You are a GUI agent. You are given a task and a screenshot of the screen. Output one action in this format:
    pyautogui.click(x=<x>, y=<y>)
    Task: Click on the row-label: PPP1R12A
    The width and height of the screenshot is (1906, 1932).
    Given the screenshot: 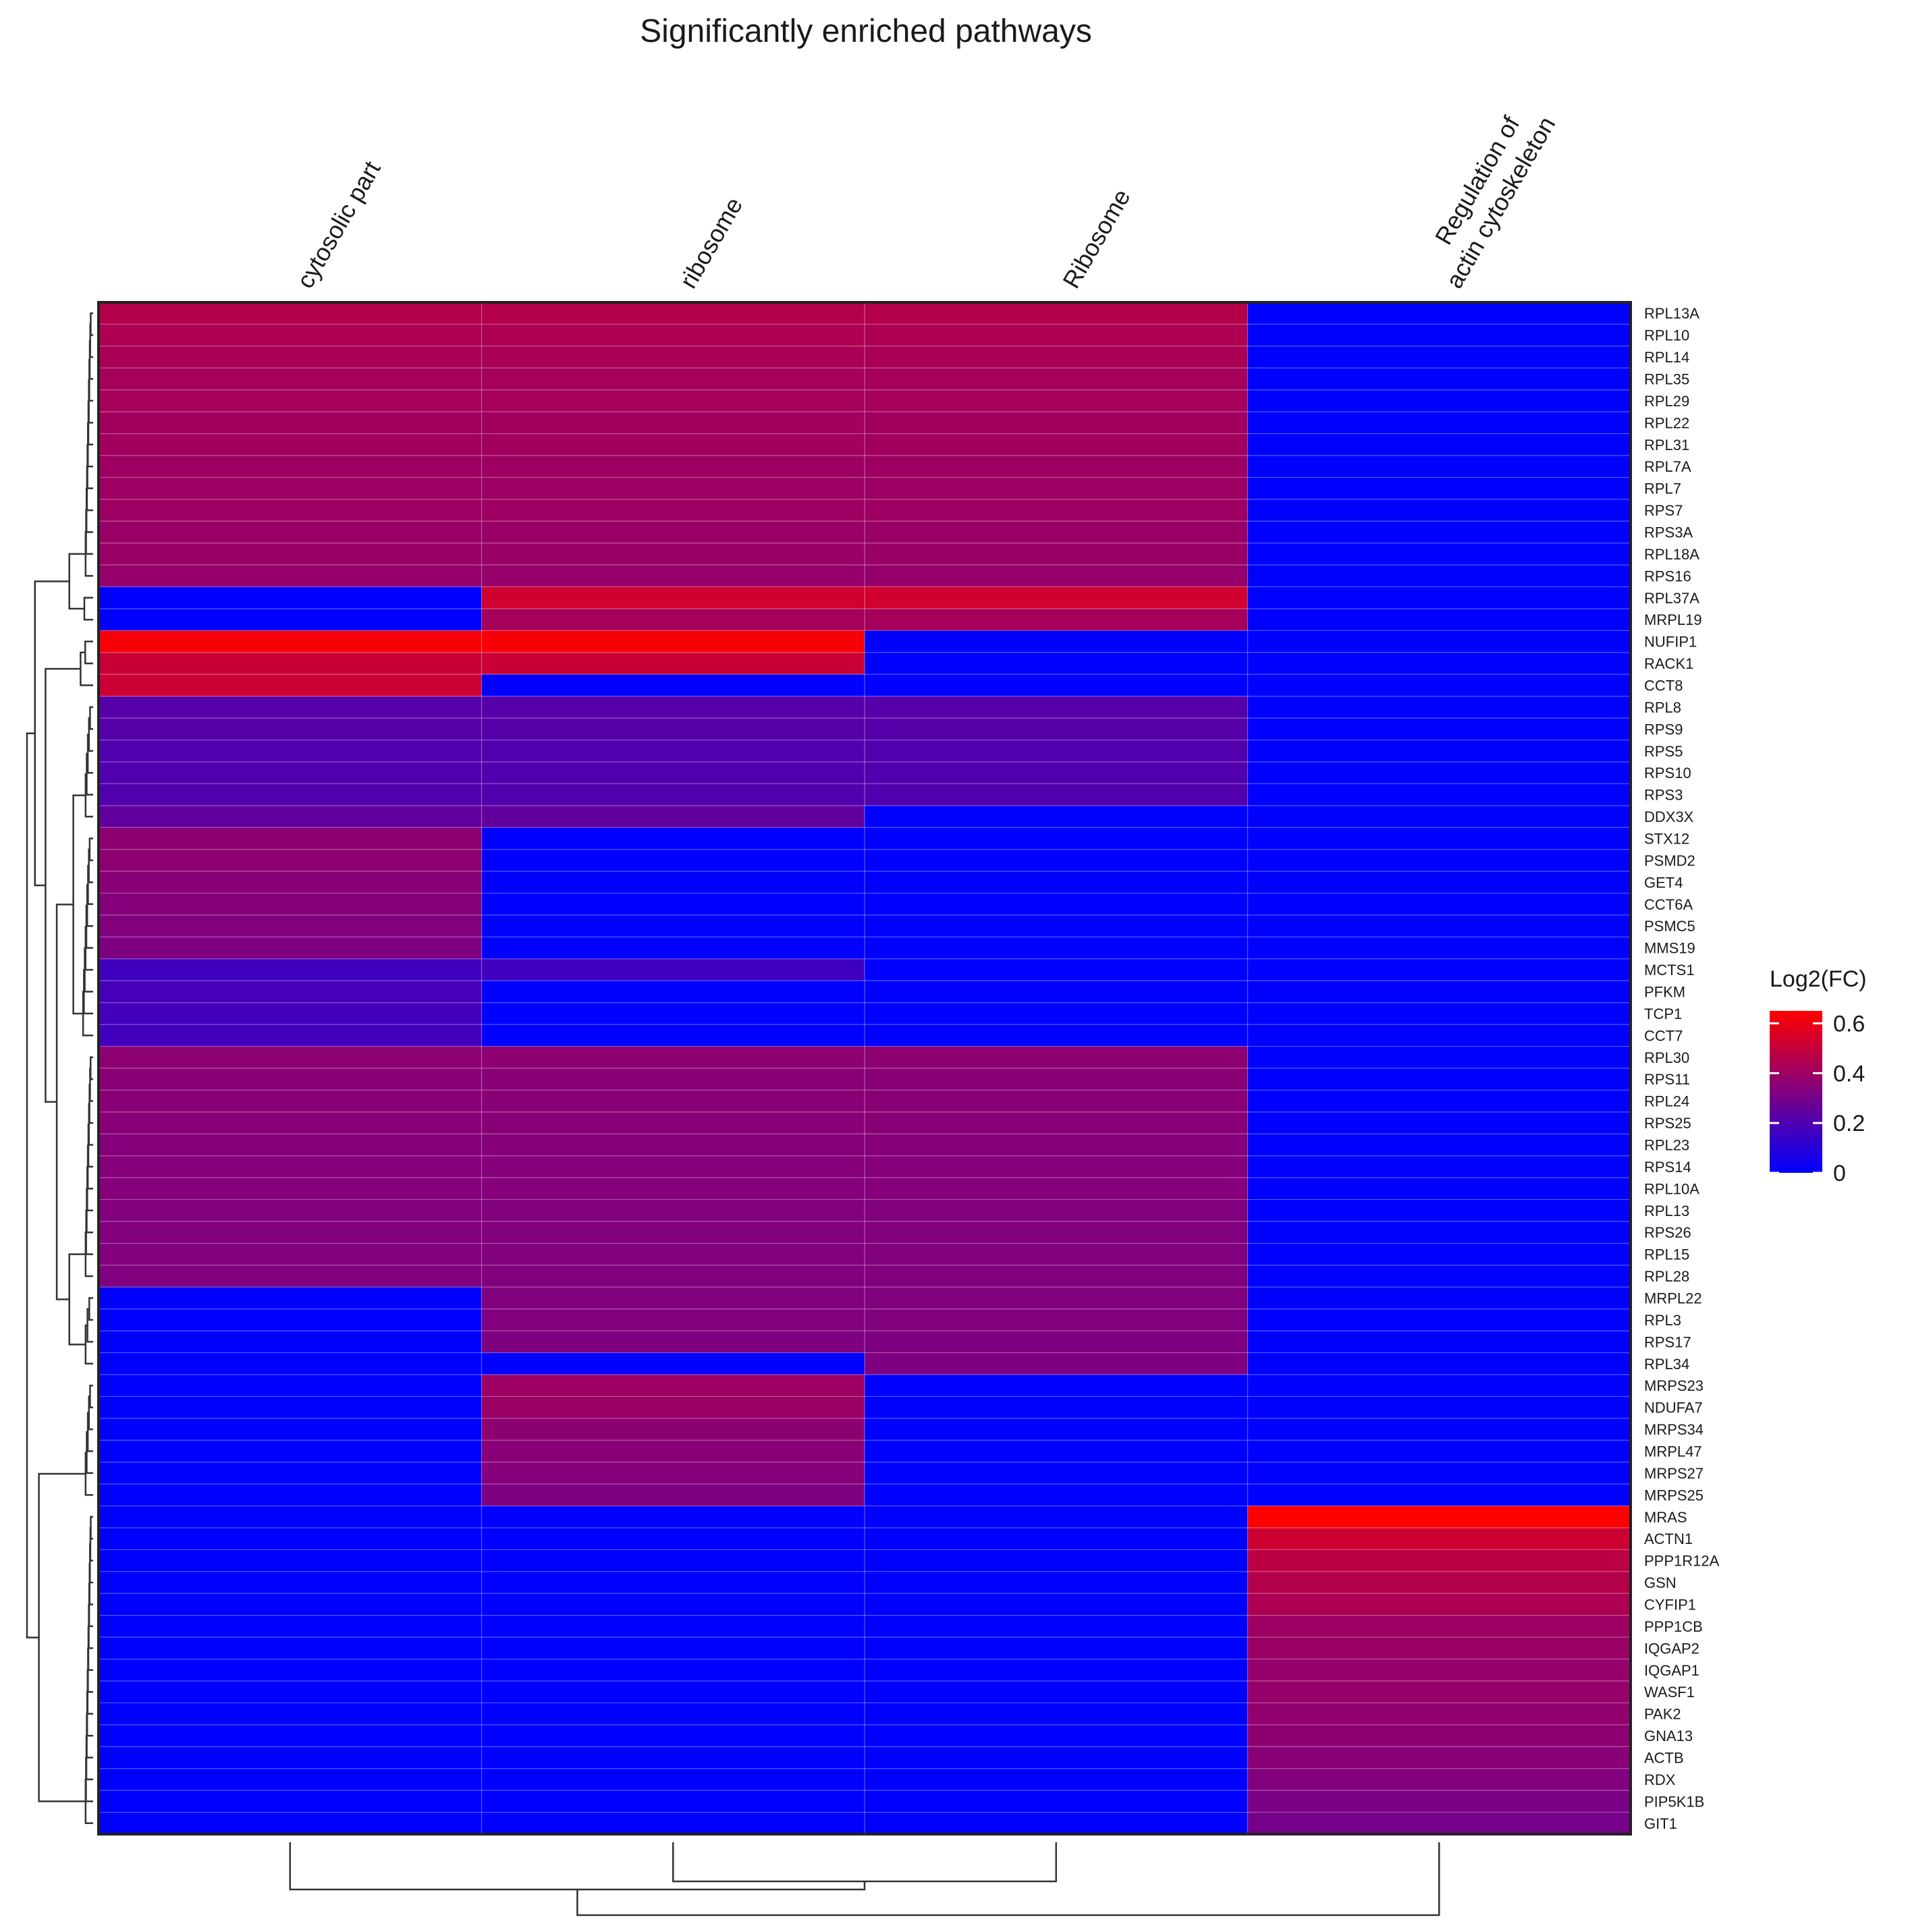 What is the action you would take?
    pyautogui.click(x=1682, y=1561)
    